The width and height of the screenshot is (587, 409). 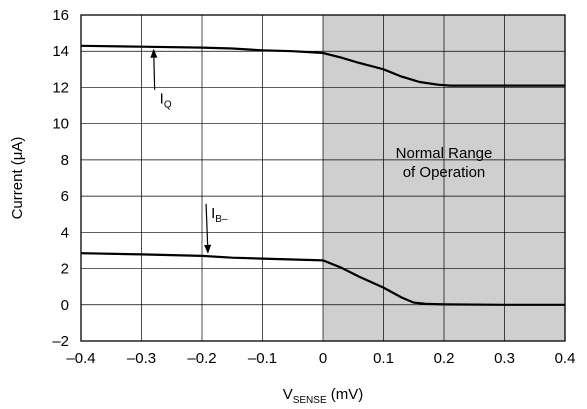 What do you see at coordinates (221, 219) in the screenshot?
I see `series-label-sub: B–` at bounding box center [221, 219].